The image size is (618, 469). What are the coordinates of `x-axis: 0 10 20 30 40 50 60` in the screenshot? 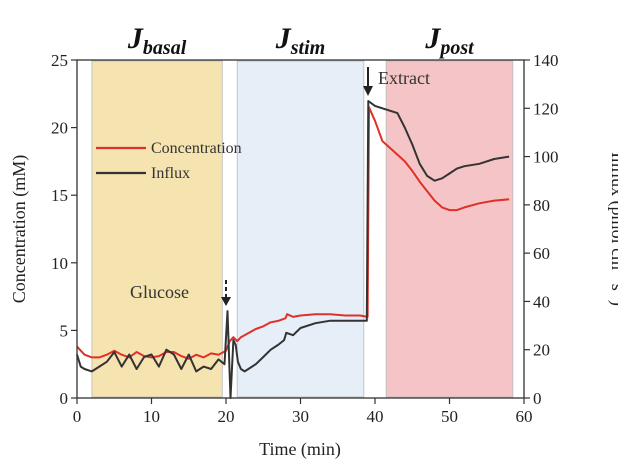 It's located at (303, 412).